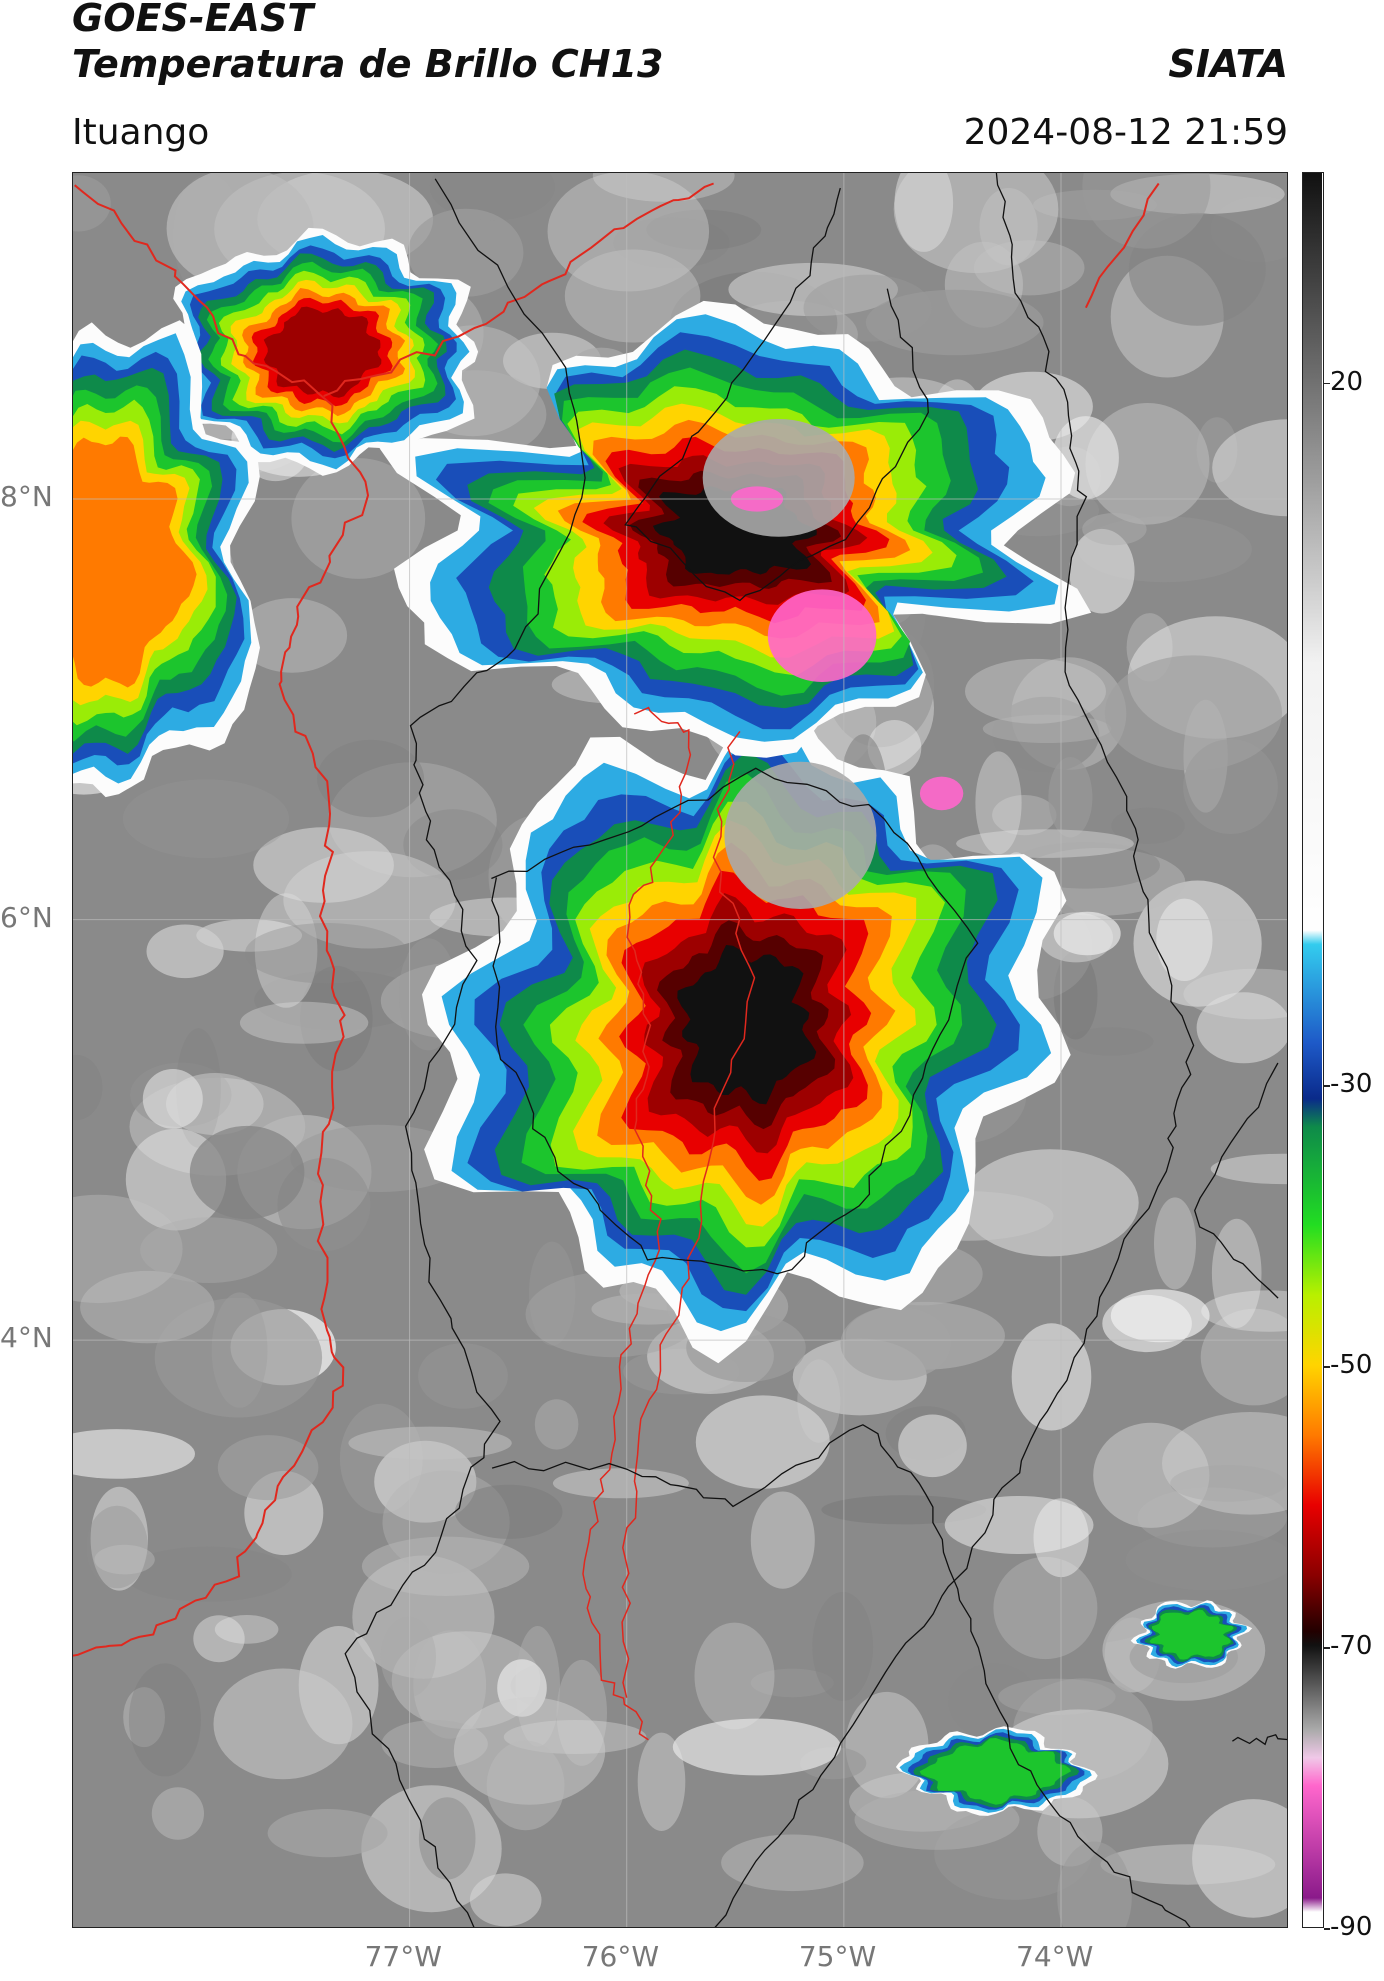  I want to click on lon-tick-label: 74°W, so click(1055, 1956).